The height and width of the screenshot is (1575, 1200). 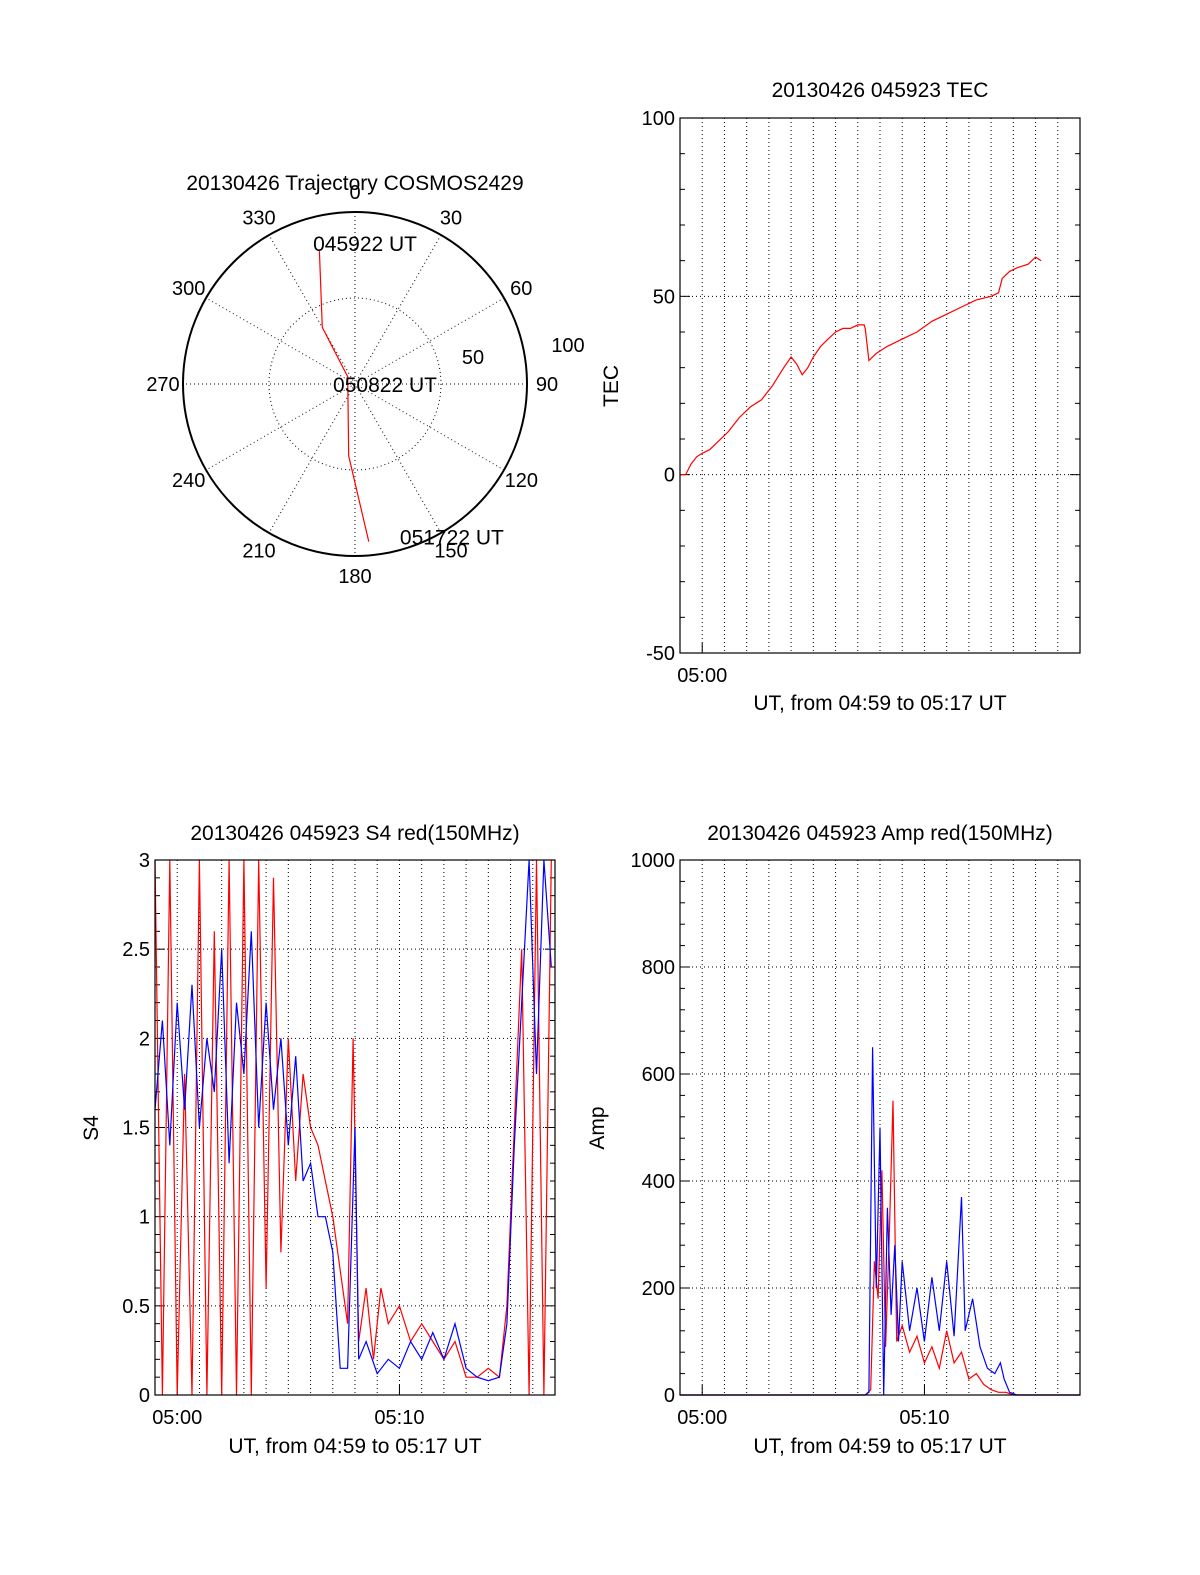 I want to click on tec-plot-frame, so click(x=880, y=385).